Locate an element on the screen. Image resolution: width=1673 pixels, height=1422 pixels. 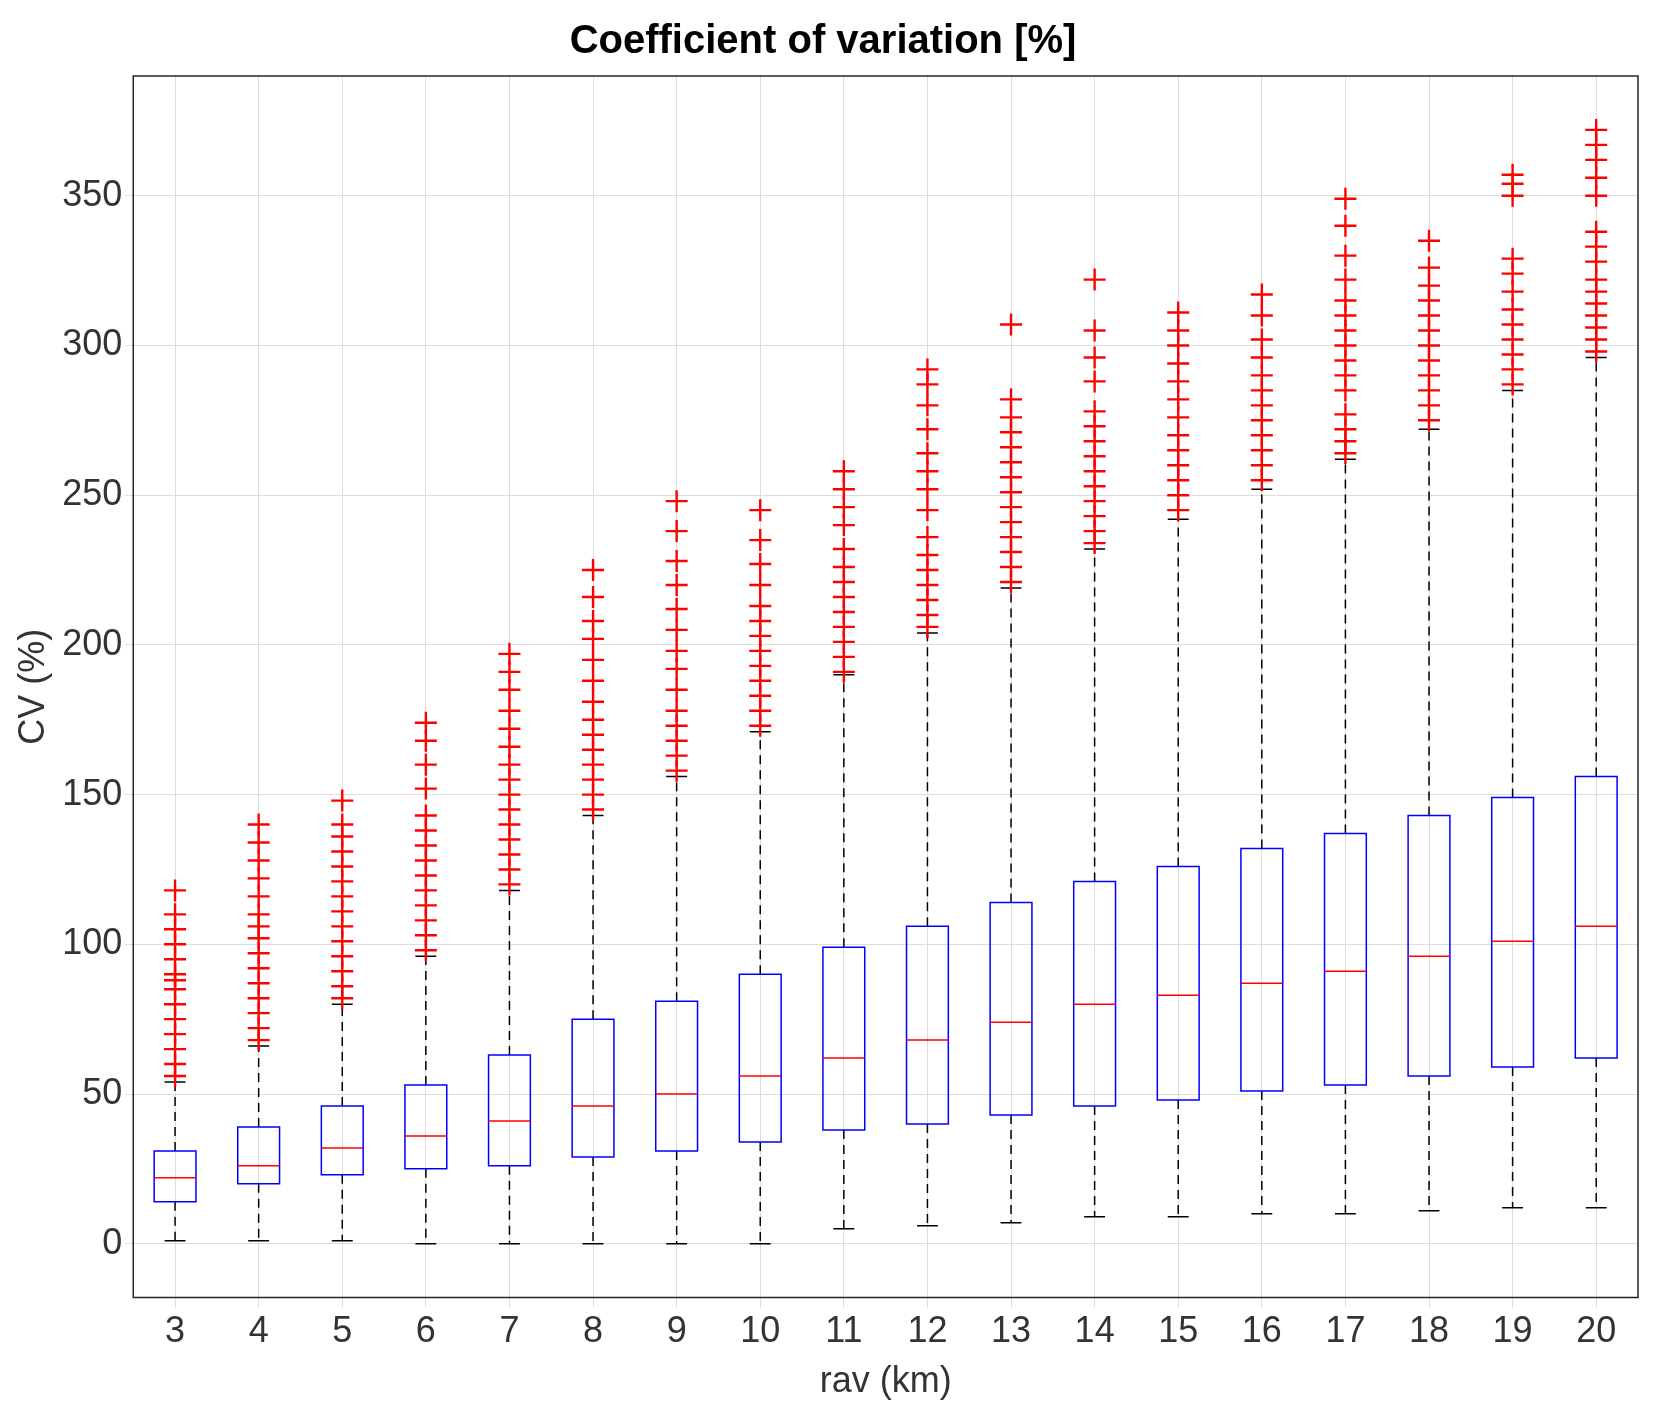
x-tick-label: 6 is located at coordinates (425, 1330).